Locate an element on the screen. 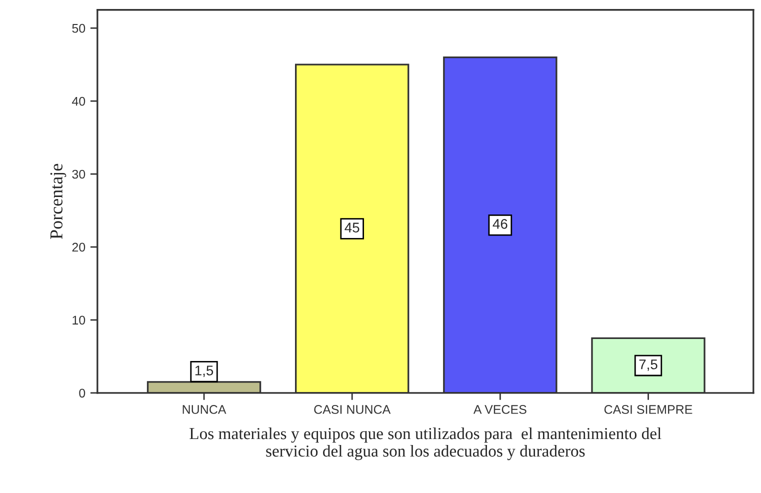 The image size is (761, 493). data-label: 7,5 is located at coordinates (648, 365).